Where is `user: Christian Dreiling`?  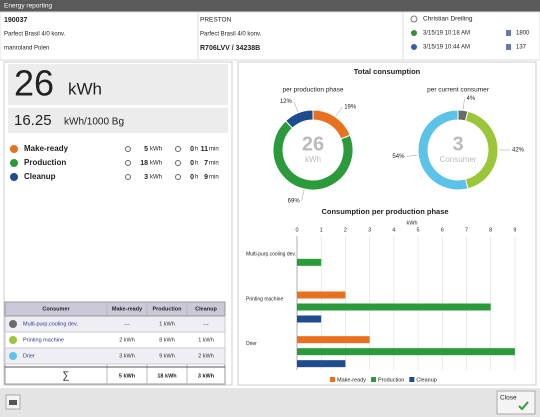
user: Christian Dreiling is located at coordinates (448, 19).